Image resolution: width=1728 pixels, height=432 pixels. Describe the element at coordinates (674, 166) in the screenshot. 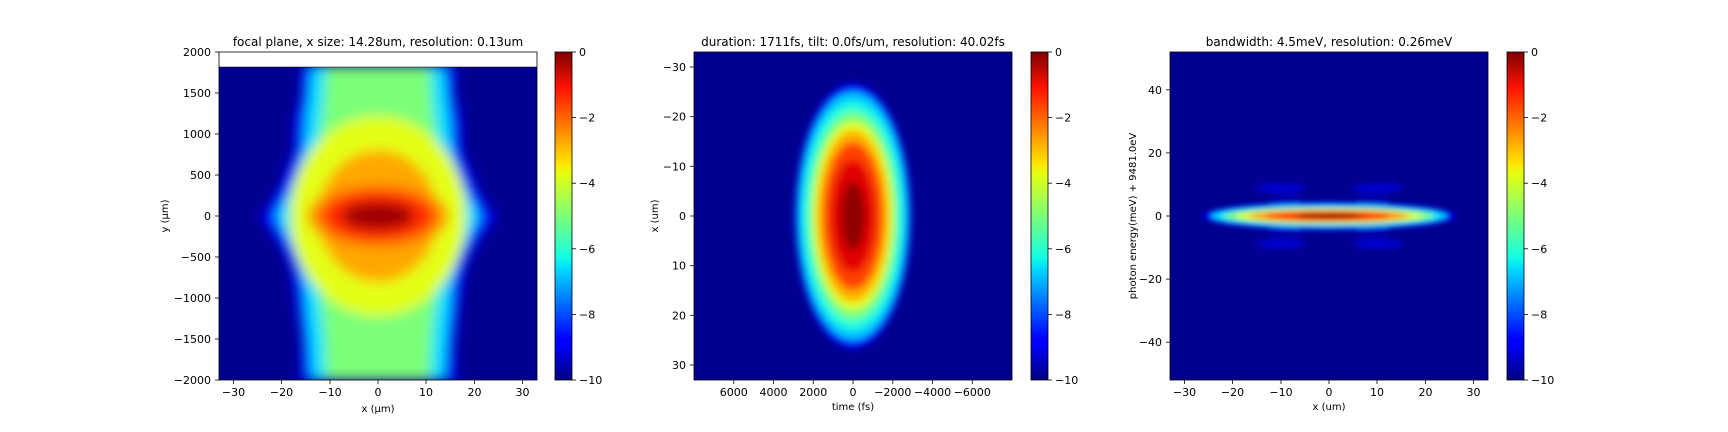

I see `panel2-ytick: −10` at that location.